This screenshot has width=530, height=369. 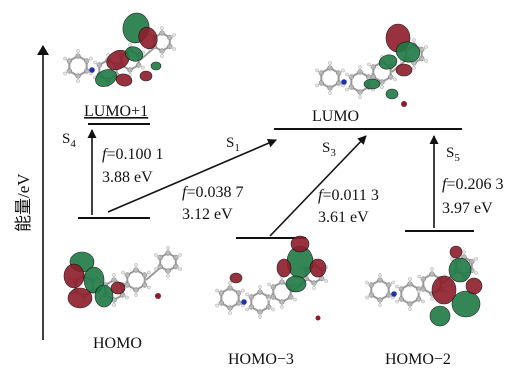 What do you see at coordinates (233, 144) in the screenshot?
I see `state-label-s1: S1` at bounding box center [233, 144].